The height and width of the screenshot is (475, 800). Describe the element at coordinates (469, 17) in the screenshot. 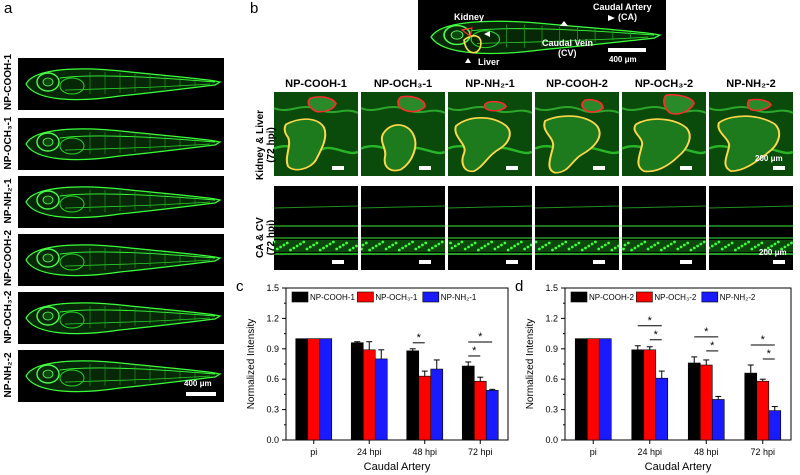

I see `kidney-label: Kidney` at that location.